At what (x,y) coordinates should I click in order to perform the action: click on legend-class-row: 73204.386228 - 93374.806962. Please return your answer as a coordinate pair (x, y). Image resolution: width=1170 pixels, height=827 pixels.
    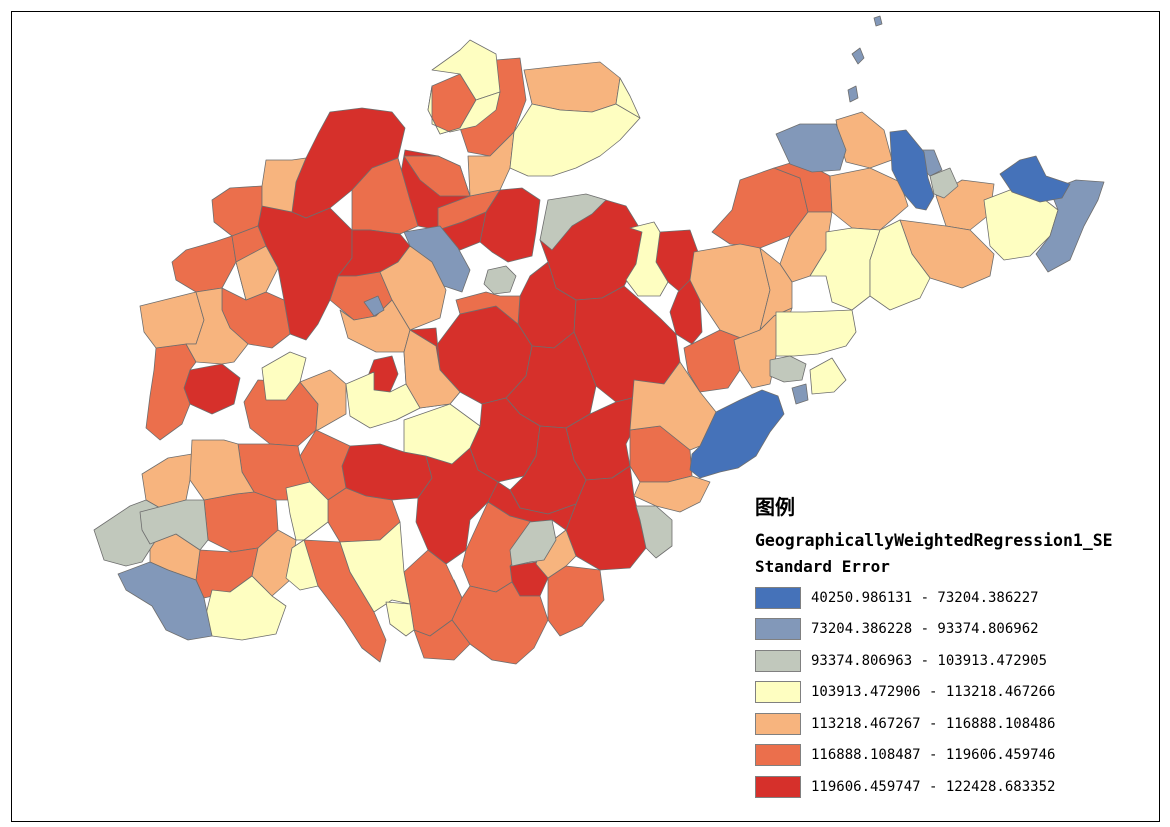
    Looking at the image, I should click on (955, 630).